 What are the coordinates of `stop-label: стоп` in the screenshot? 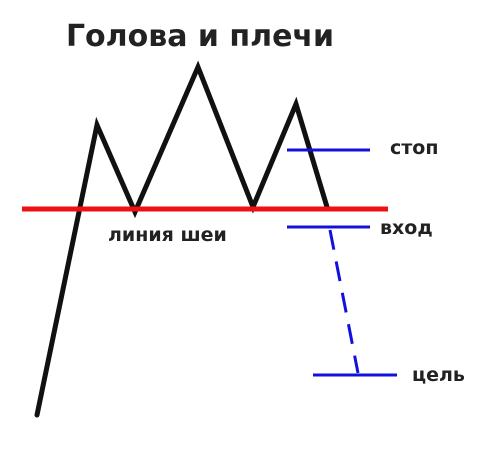 It's located at (414, 148).